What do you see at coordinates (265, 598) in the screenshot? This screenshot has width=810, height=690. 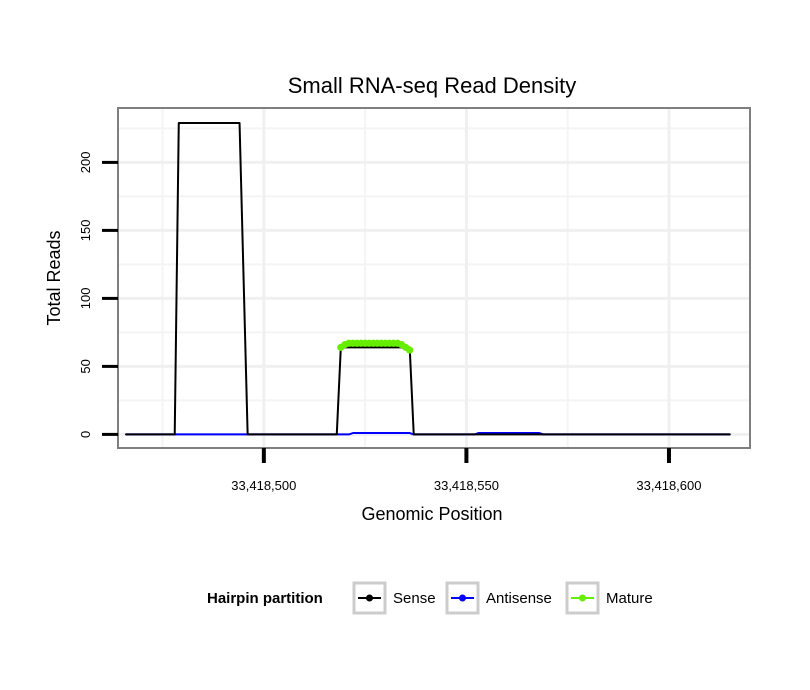 I see `legend-title: Hairpin partition` at bounding box center [265, 598].